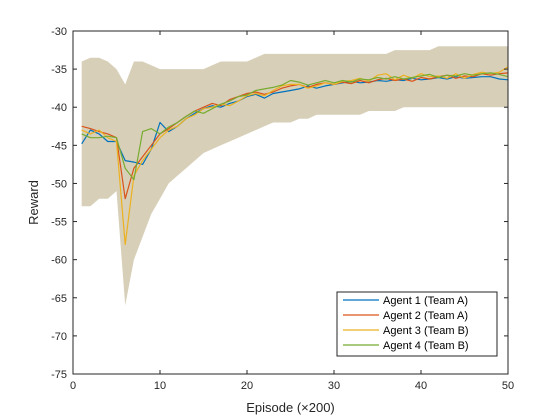 The height and width of the screenshot is (420, 560). Describe the element at coordinates (33, 202) in the screenshot. I see `y-axis-label: Reward` at that location.